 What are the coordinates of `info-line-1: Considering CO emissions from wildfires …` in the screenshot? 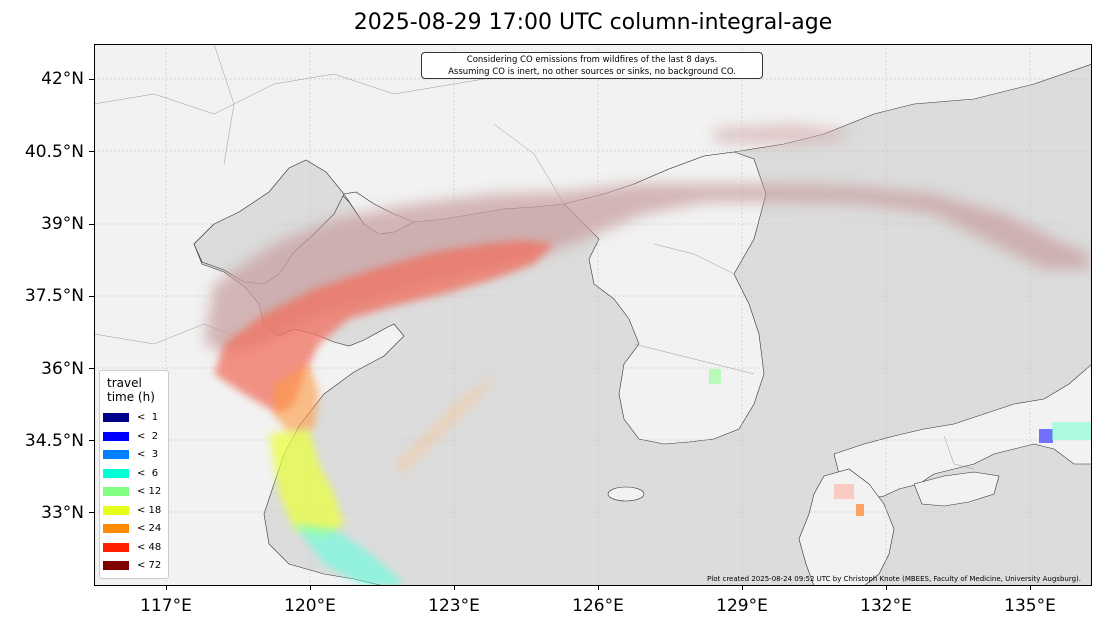 It's located at (592, 60).